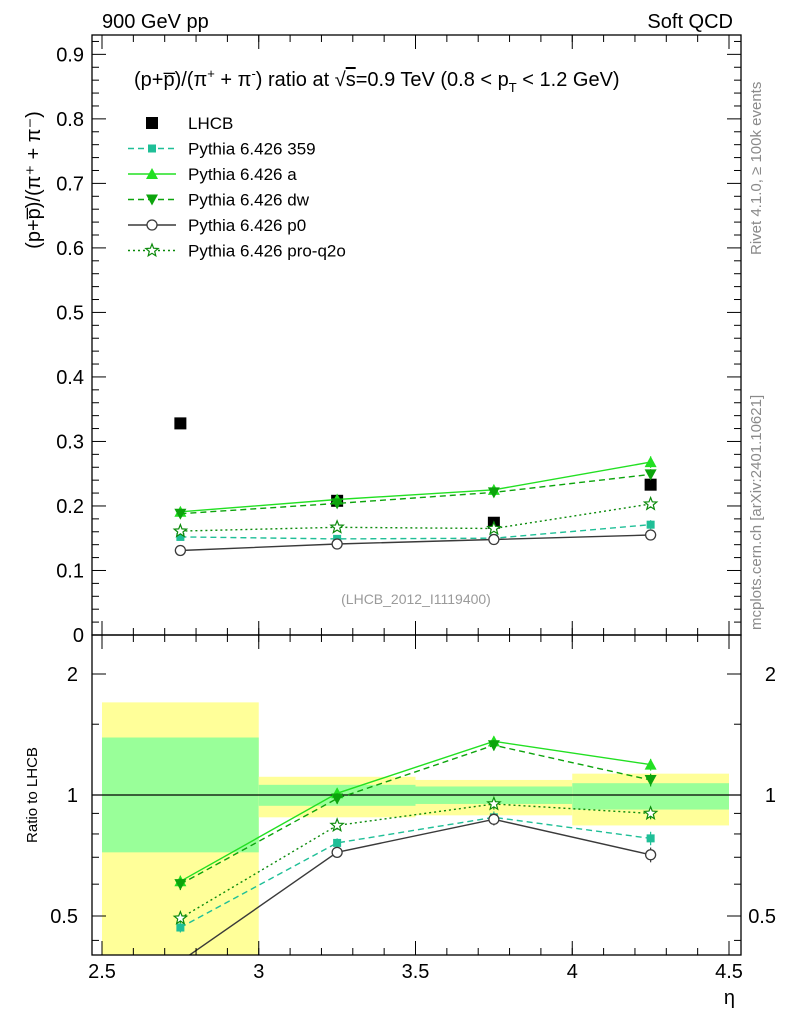  What do you see at coordinates (152, 225) in the screenshot?
I see `legend-marker-p0` at bounding box center [152, 225].